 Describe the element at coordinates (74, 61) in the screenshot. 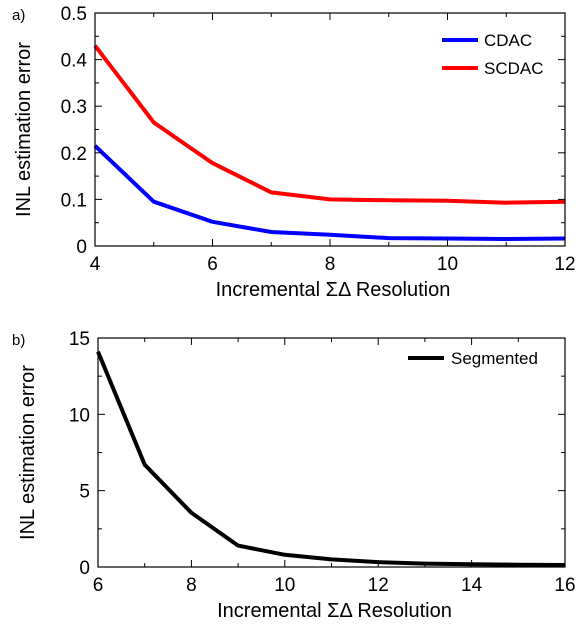

I see `y-tick-label: 0.4` at that location.